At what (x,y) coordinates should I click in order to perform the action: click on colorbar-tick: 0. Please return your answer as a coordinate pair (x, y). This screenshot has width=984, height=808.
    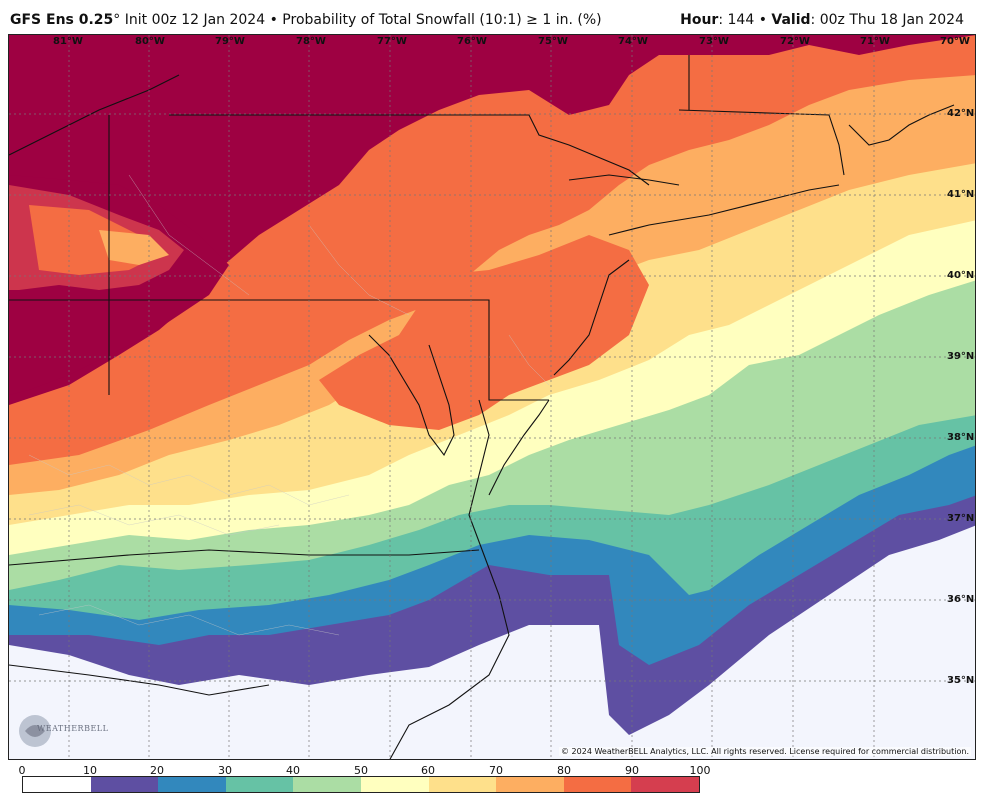
    Looking at the image, I should click on (22, 770).